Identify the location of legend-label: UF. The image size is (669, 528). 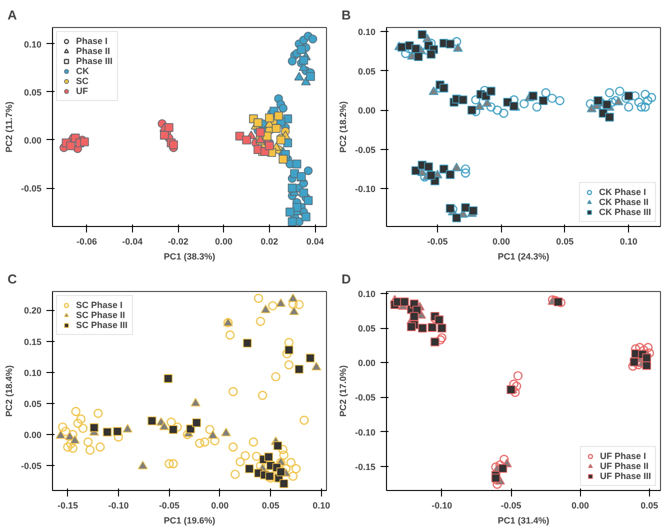
(82, 91).